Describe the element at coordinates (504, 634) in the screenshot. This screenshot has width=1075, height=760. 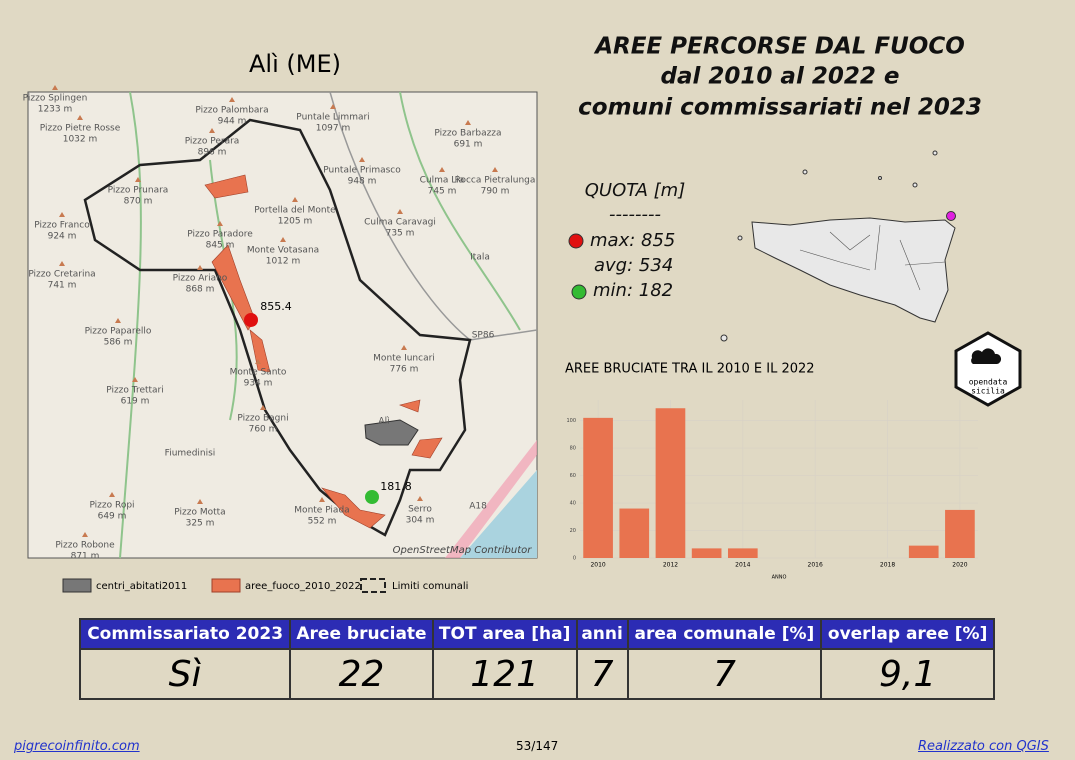
I see `table-header: TOT area [ha]` at that location.